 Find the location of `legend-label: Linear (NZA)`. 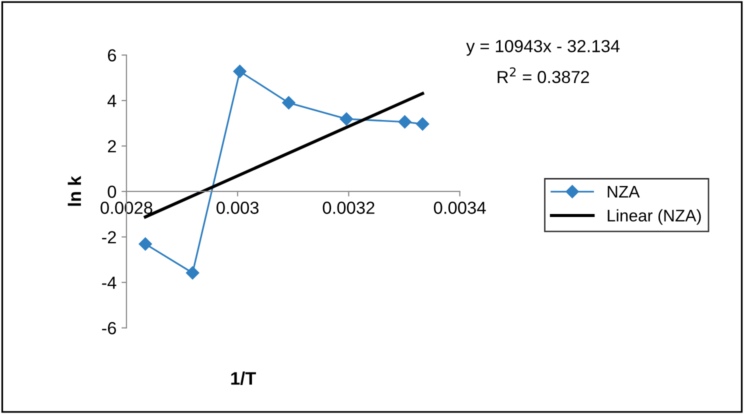

legend-label: Linear (NZA) is located at coordinates (654, 217).